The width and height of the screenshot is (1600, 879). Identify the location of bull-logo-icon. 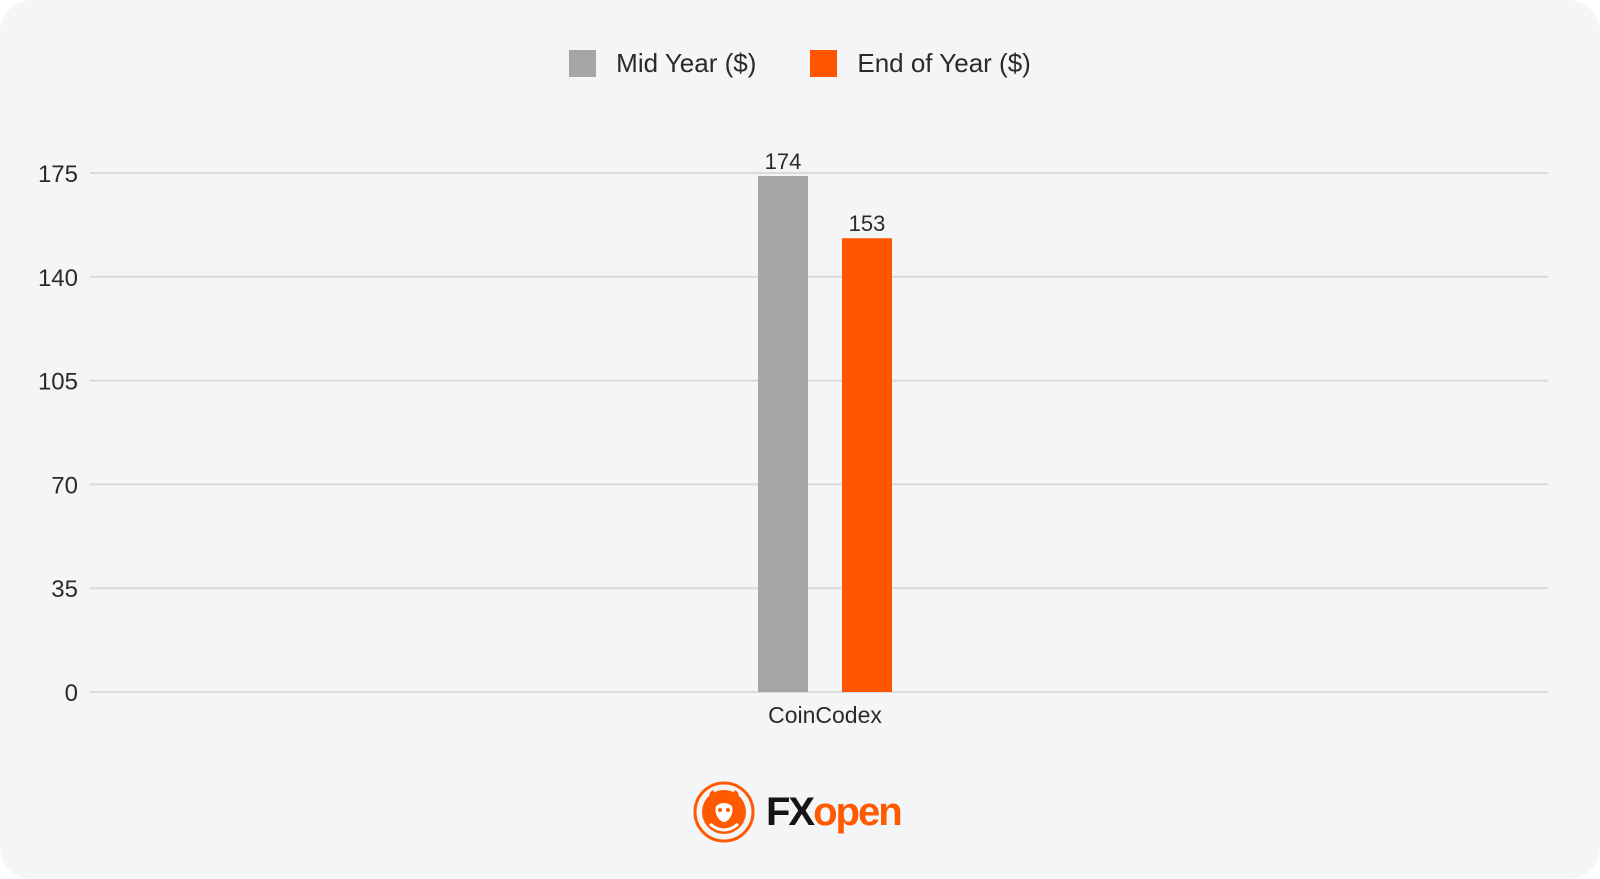
(724, 812).